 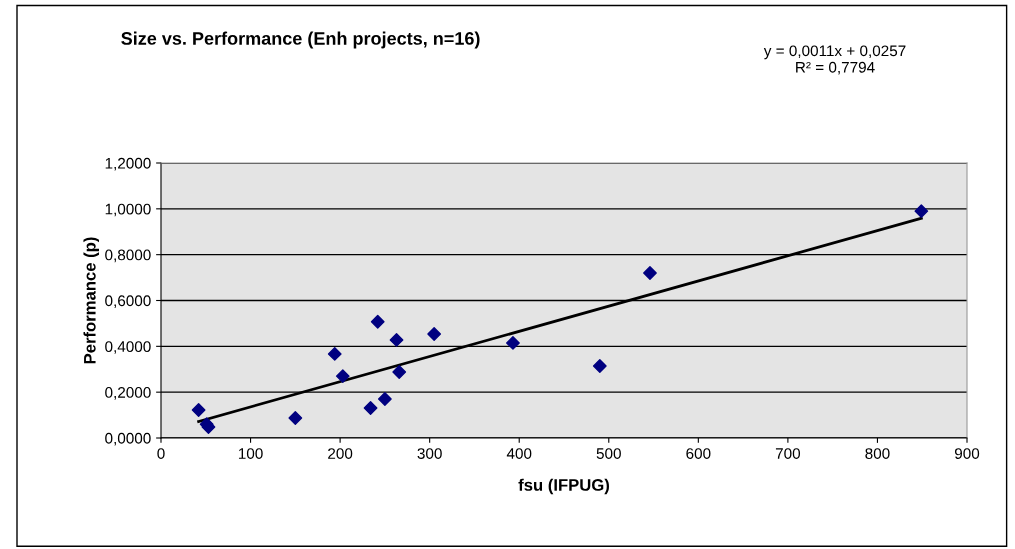 What do you see at coordinates (563, 486) in the screenshot?
I see `x-axis-title: fsu (IFPUG)` at bounding box center [563, 486].